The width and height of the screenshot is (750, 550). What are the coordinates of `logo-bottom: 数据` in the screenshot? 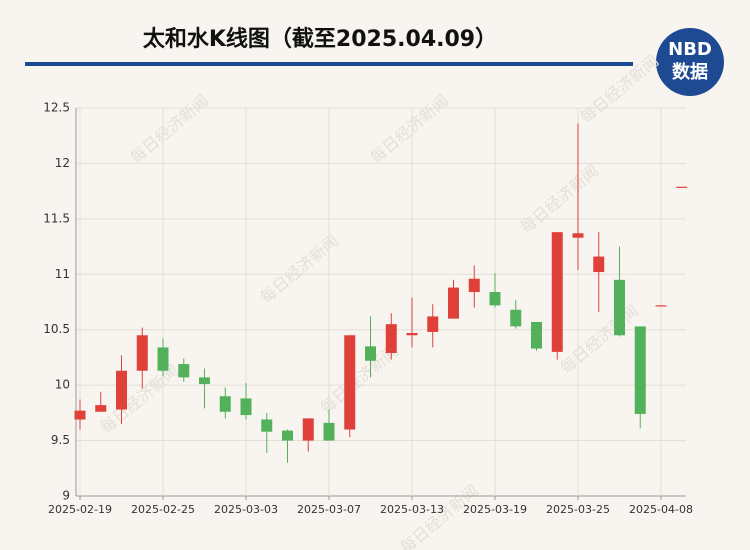 It's located at (690, 72).